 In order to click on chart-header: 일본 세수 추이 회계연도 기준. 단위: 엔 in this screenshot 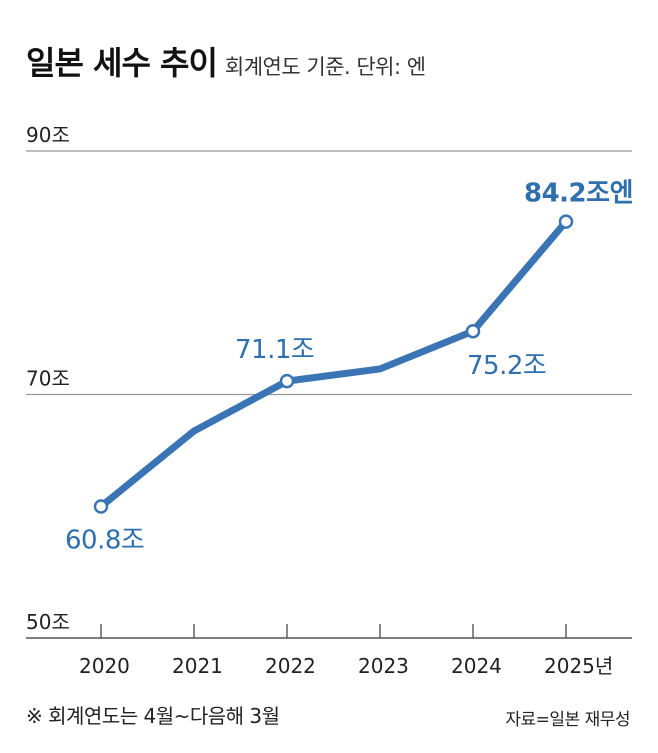, I will do `click(226, 61)`.